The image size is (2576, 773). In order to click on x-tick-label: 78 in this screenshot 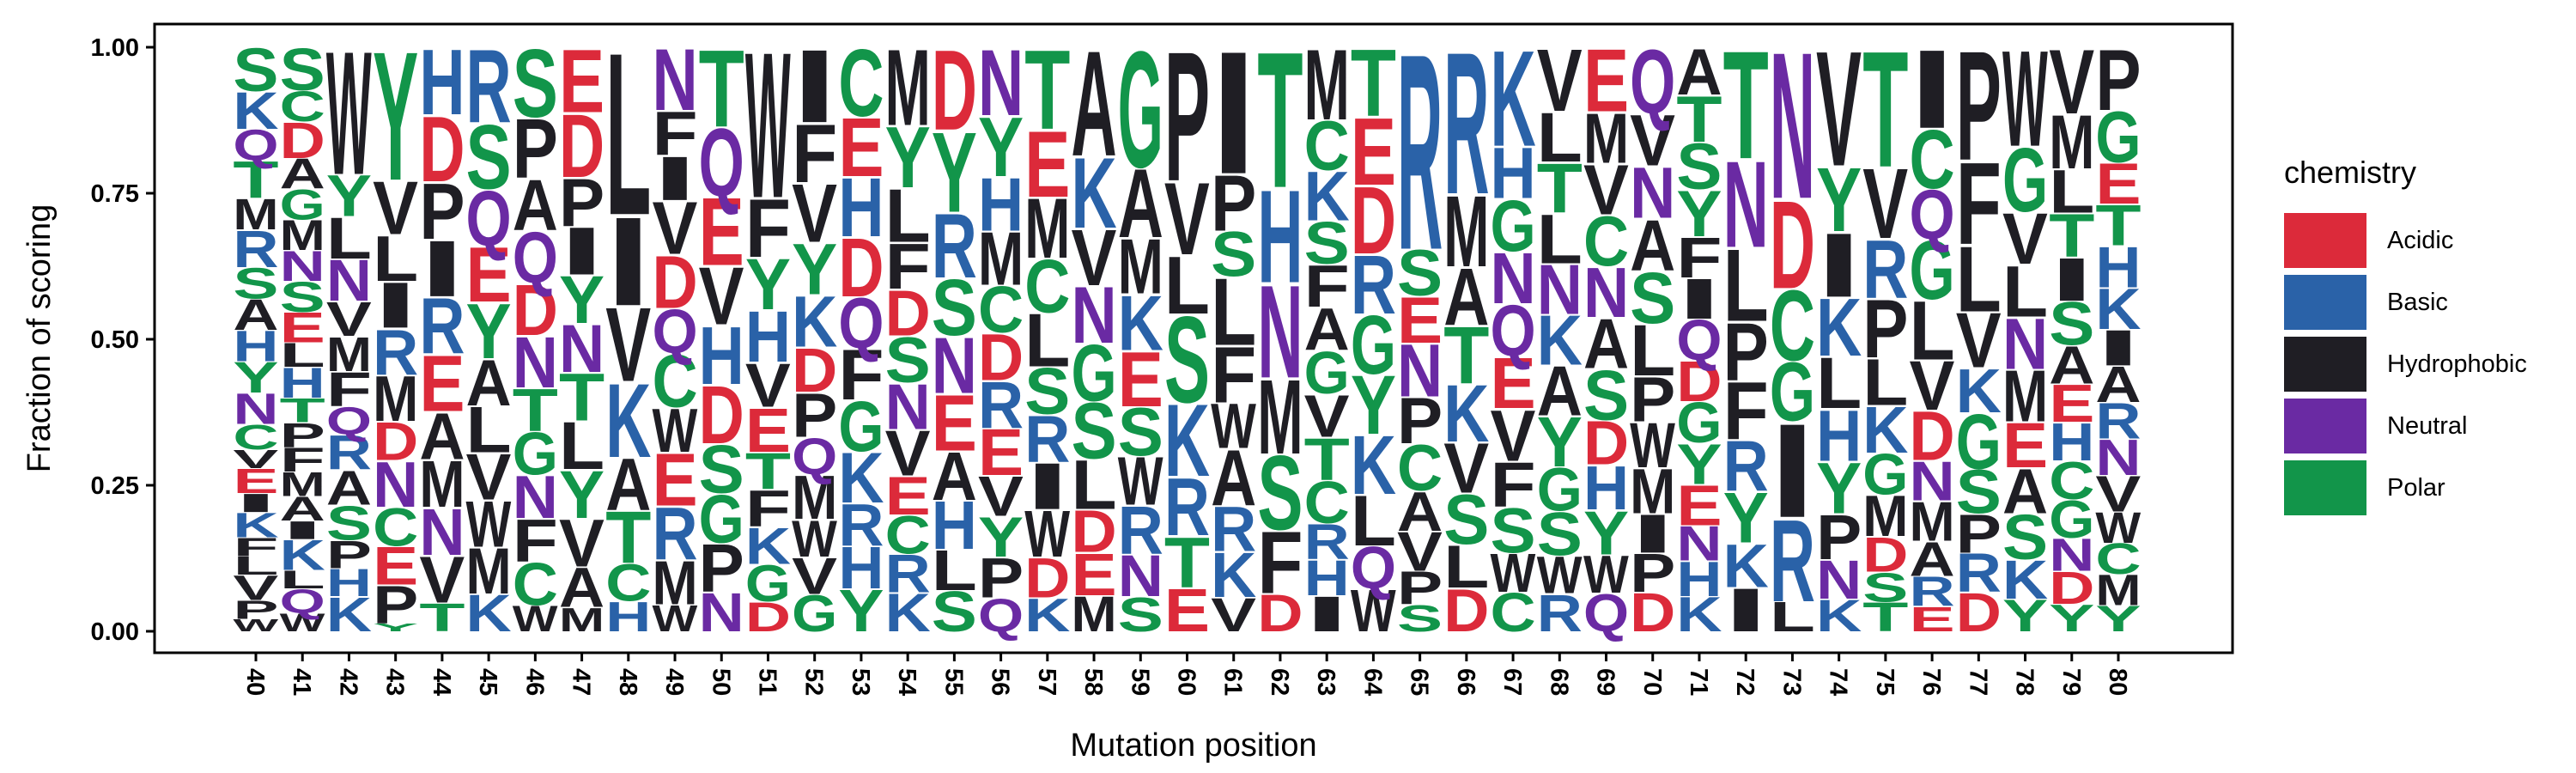, I will do `click(2025, 682)`.